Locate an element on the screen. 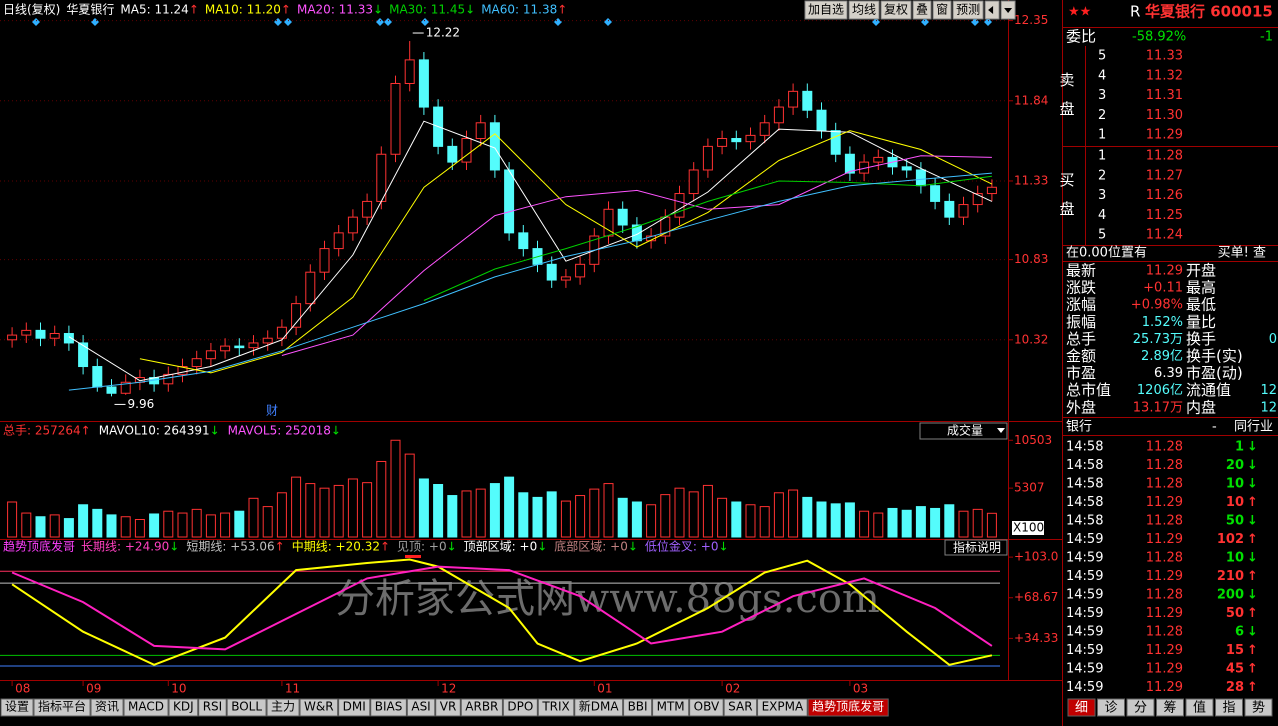 This screenshot has width=1278, height=726. tab-label: 新DMA is located at coordinates (599, 706).